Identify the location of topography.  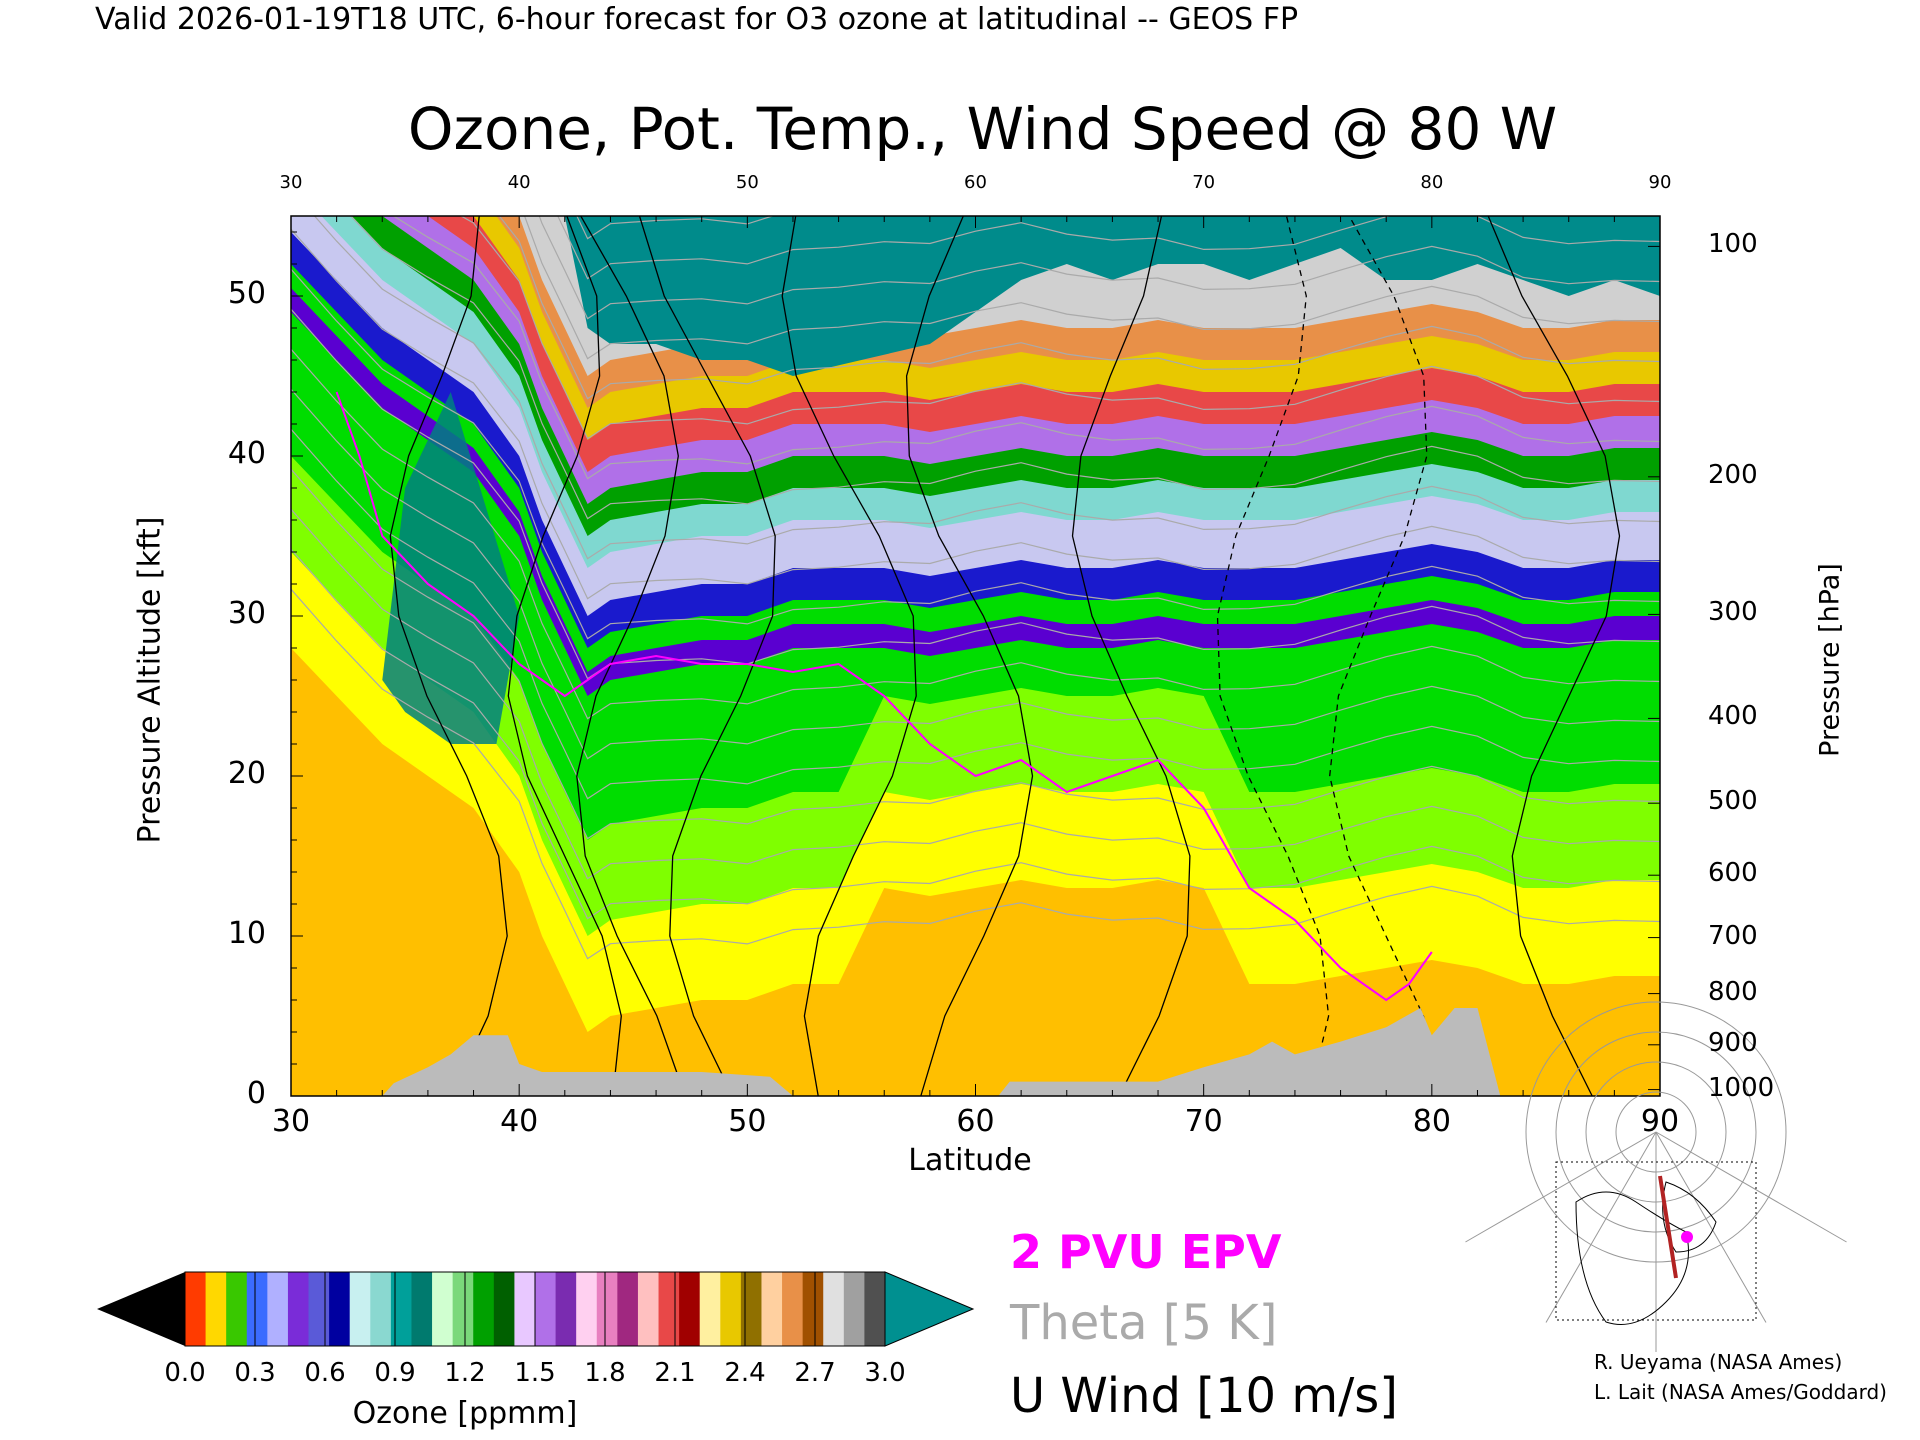
(975, 1052).